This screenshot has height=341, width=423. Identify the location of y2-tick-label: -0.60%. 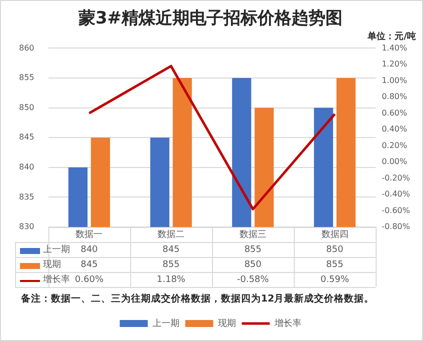
(396, 210).